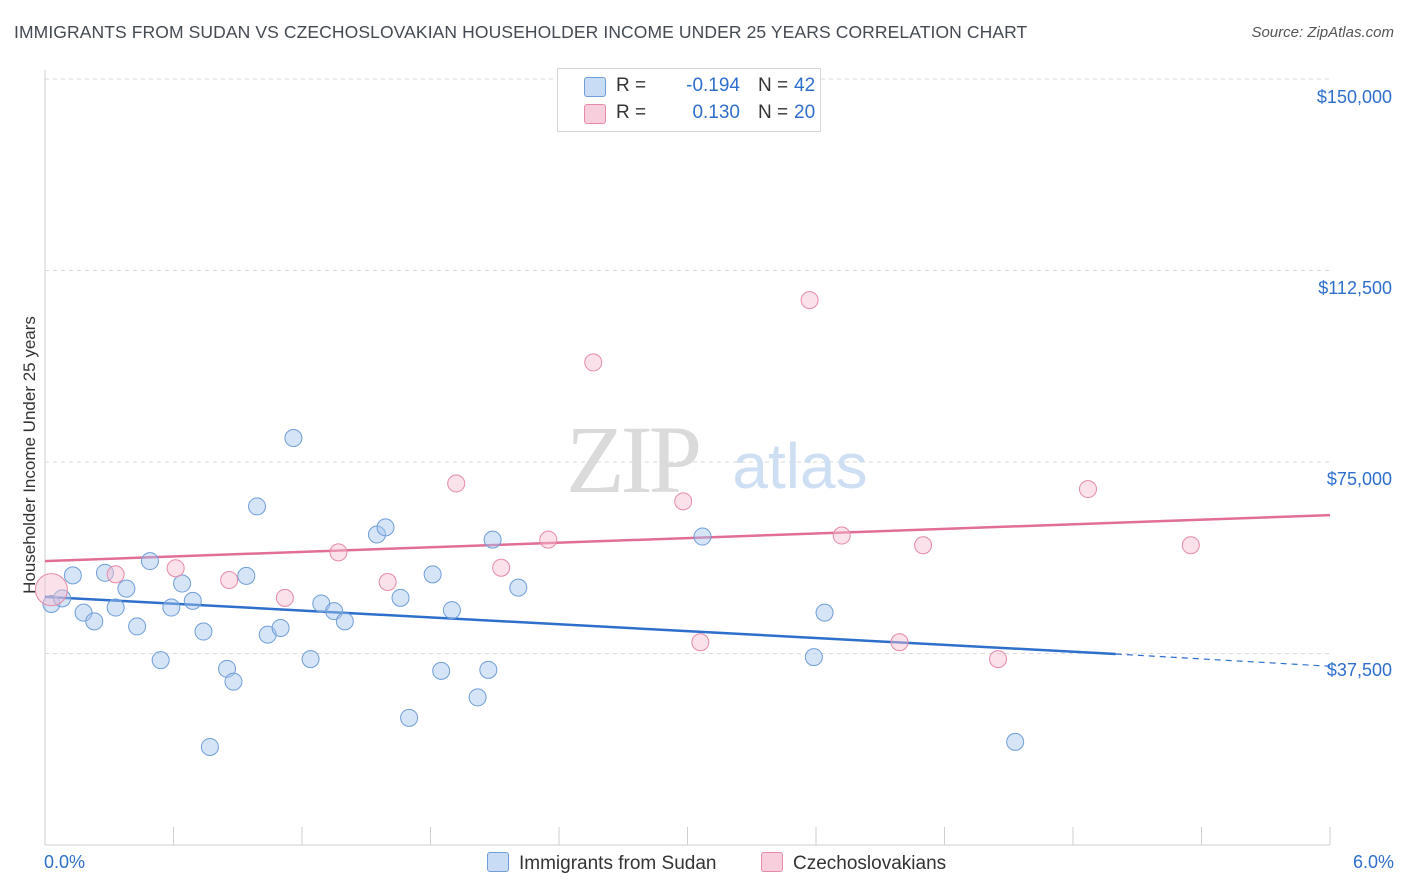 The width and height of the screenshot is (1406, 892). I want to click on correlation-legend: R = -0.194 N = 42 R = 0.130 N = 20, so click(689, 100).